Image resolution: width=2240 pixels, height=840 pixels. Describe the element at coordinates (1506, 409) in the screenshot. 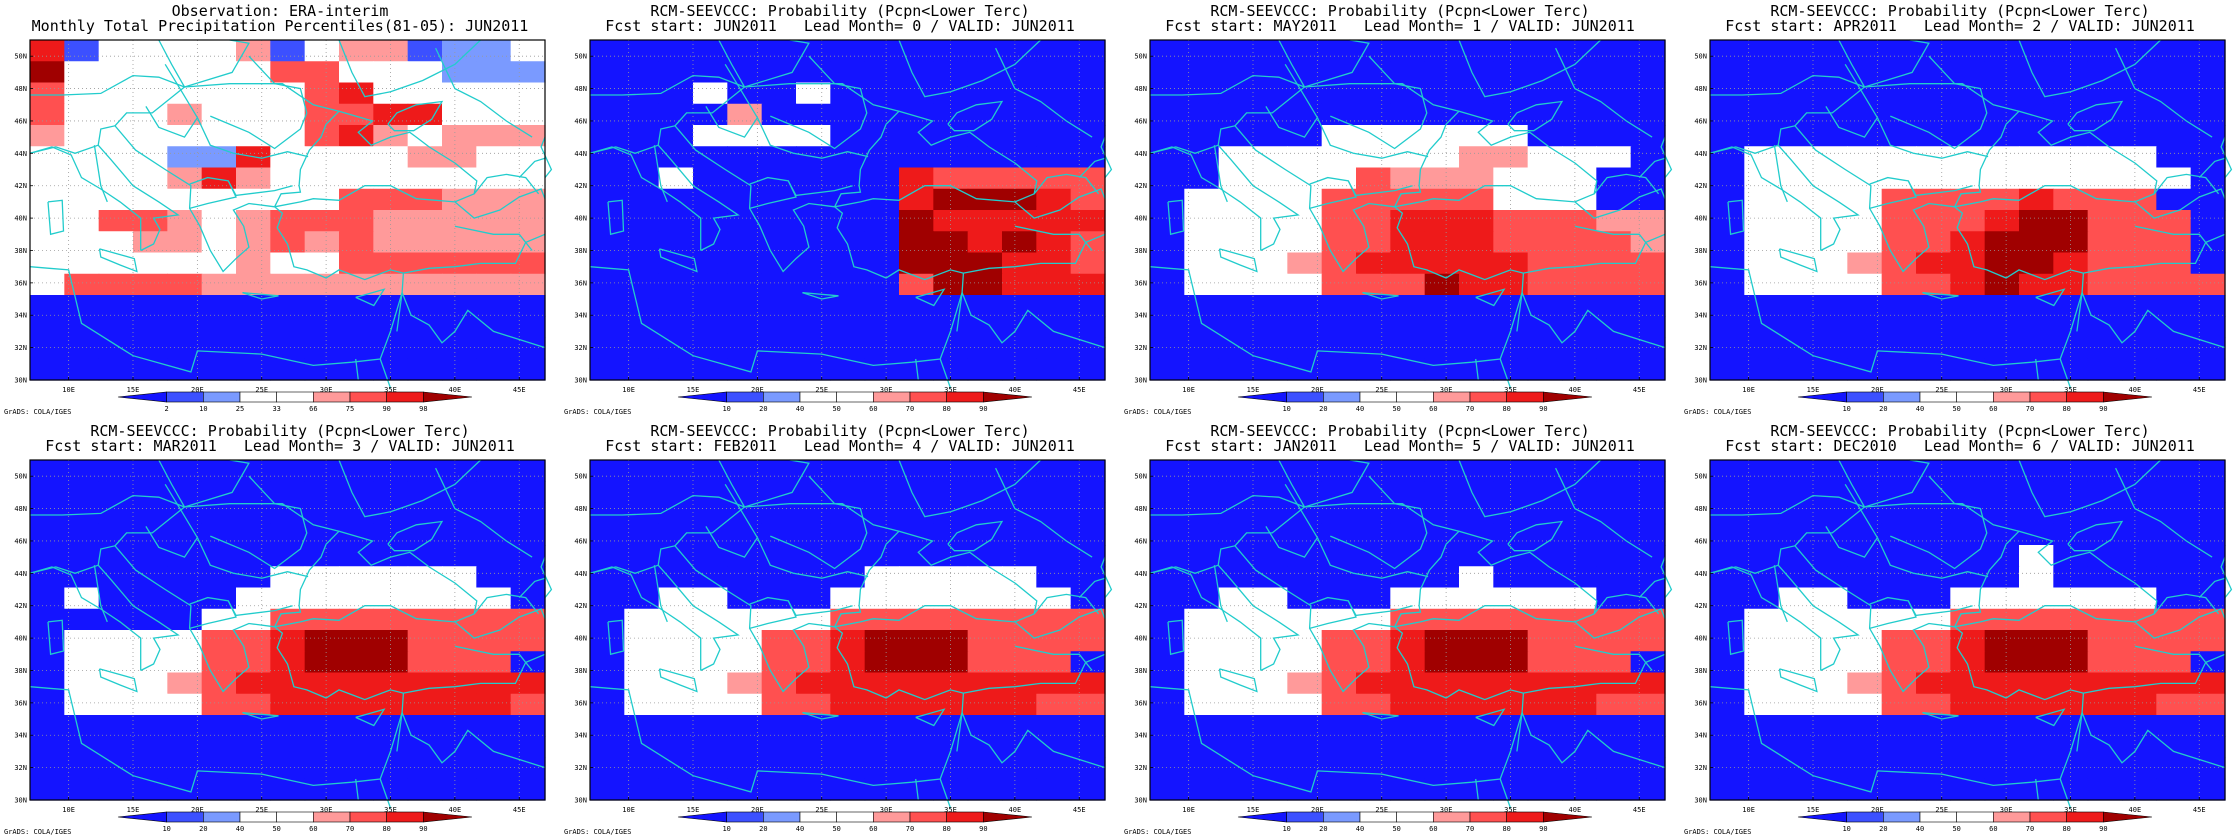

I see `colorbar-label: 80` at that location.